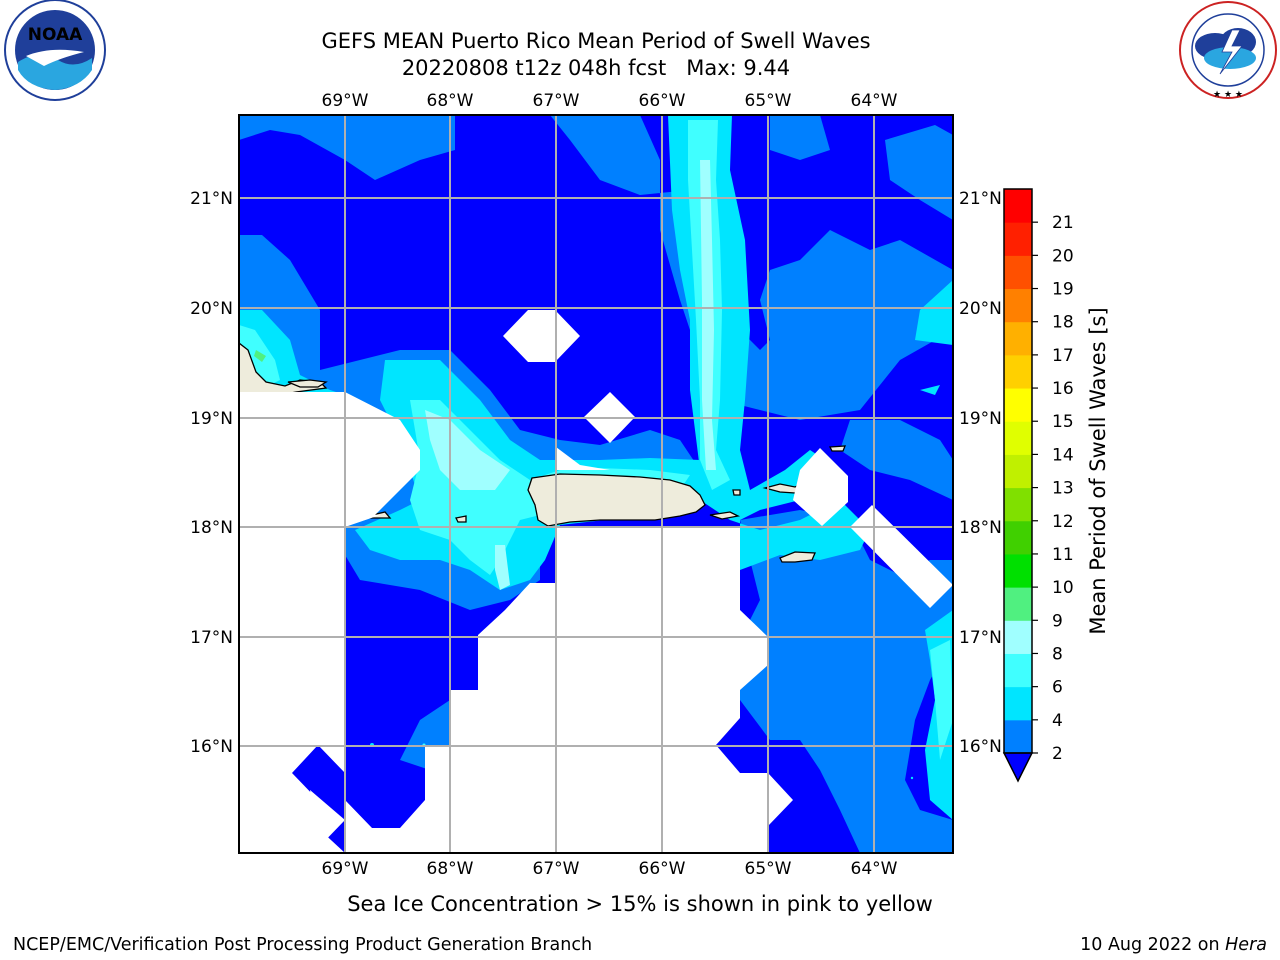  I want to click on colorbar-tick-label: 8, so click(1057, 654).